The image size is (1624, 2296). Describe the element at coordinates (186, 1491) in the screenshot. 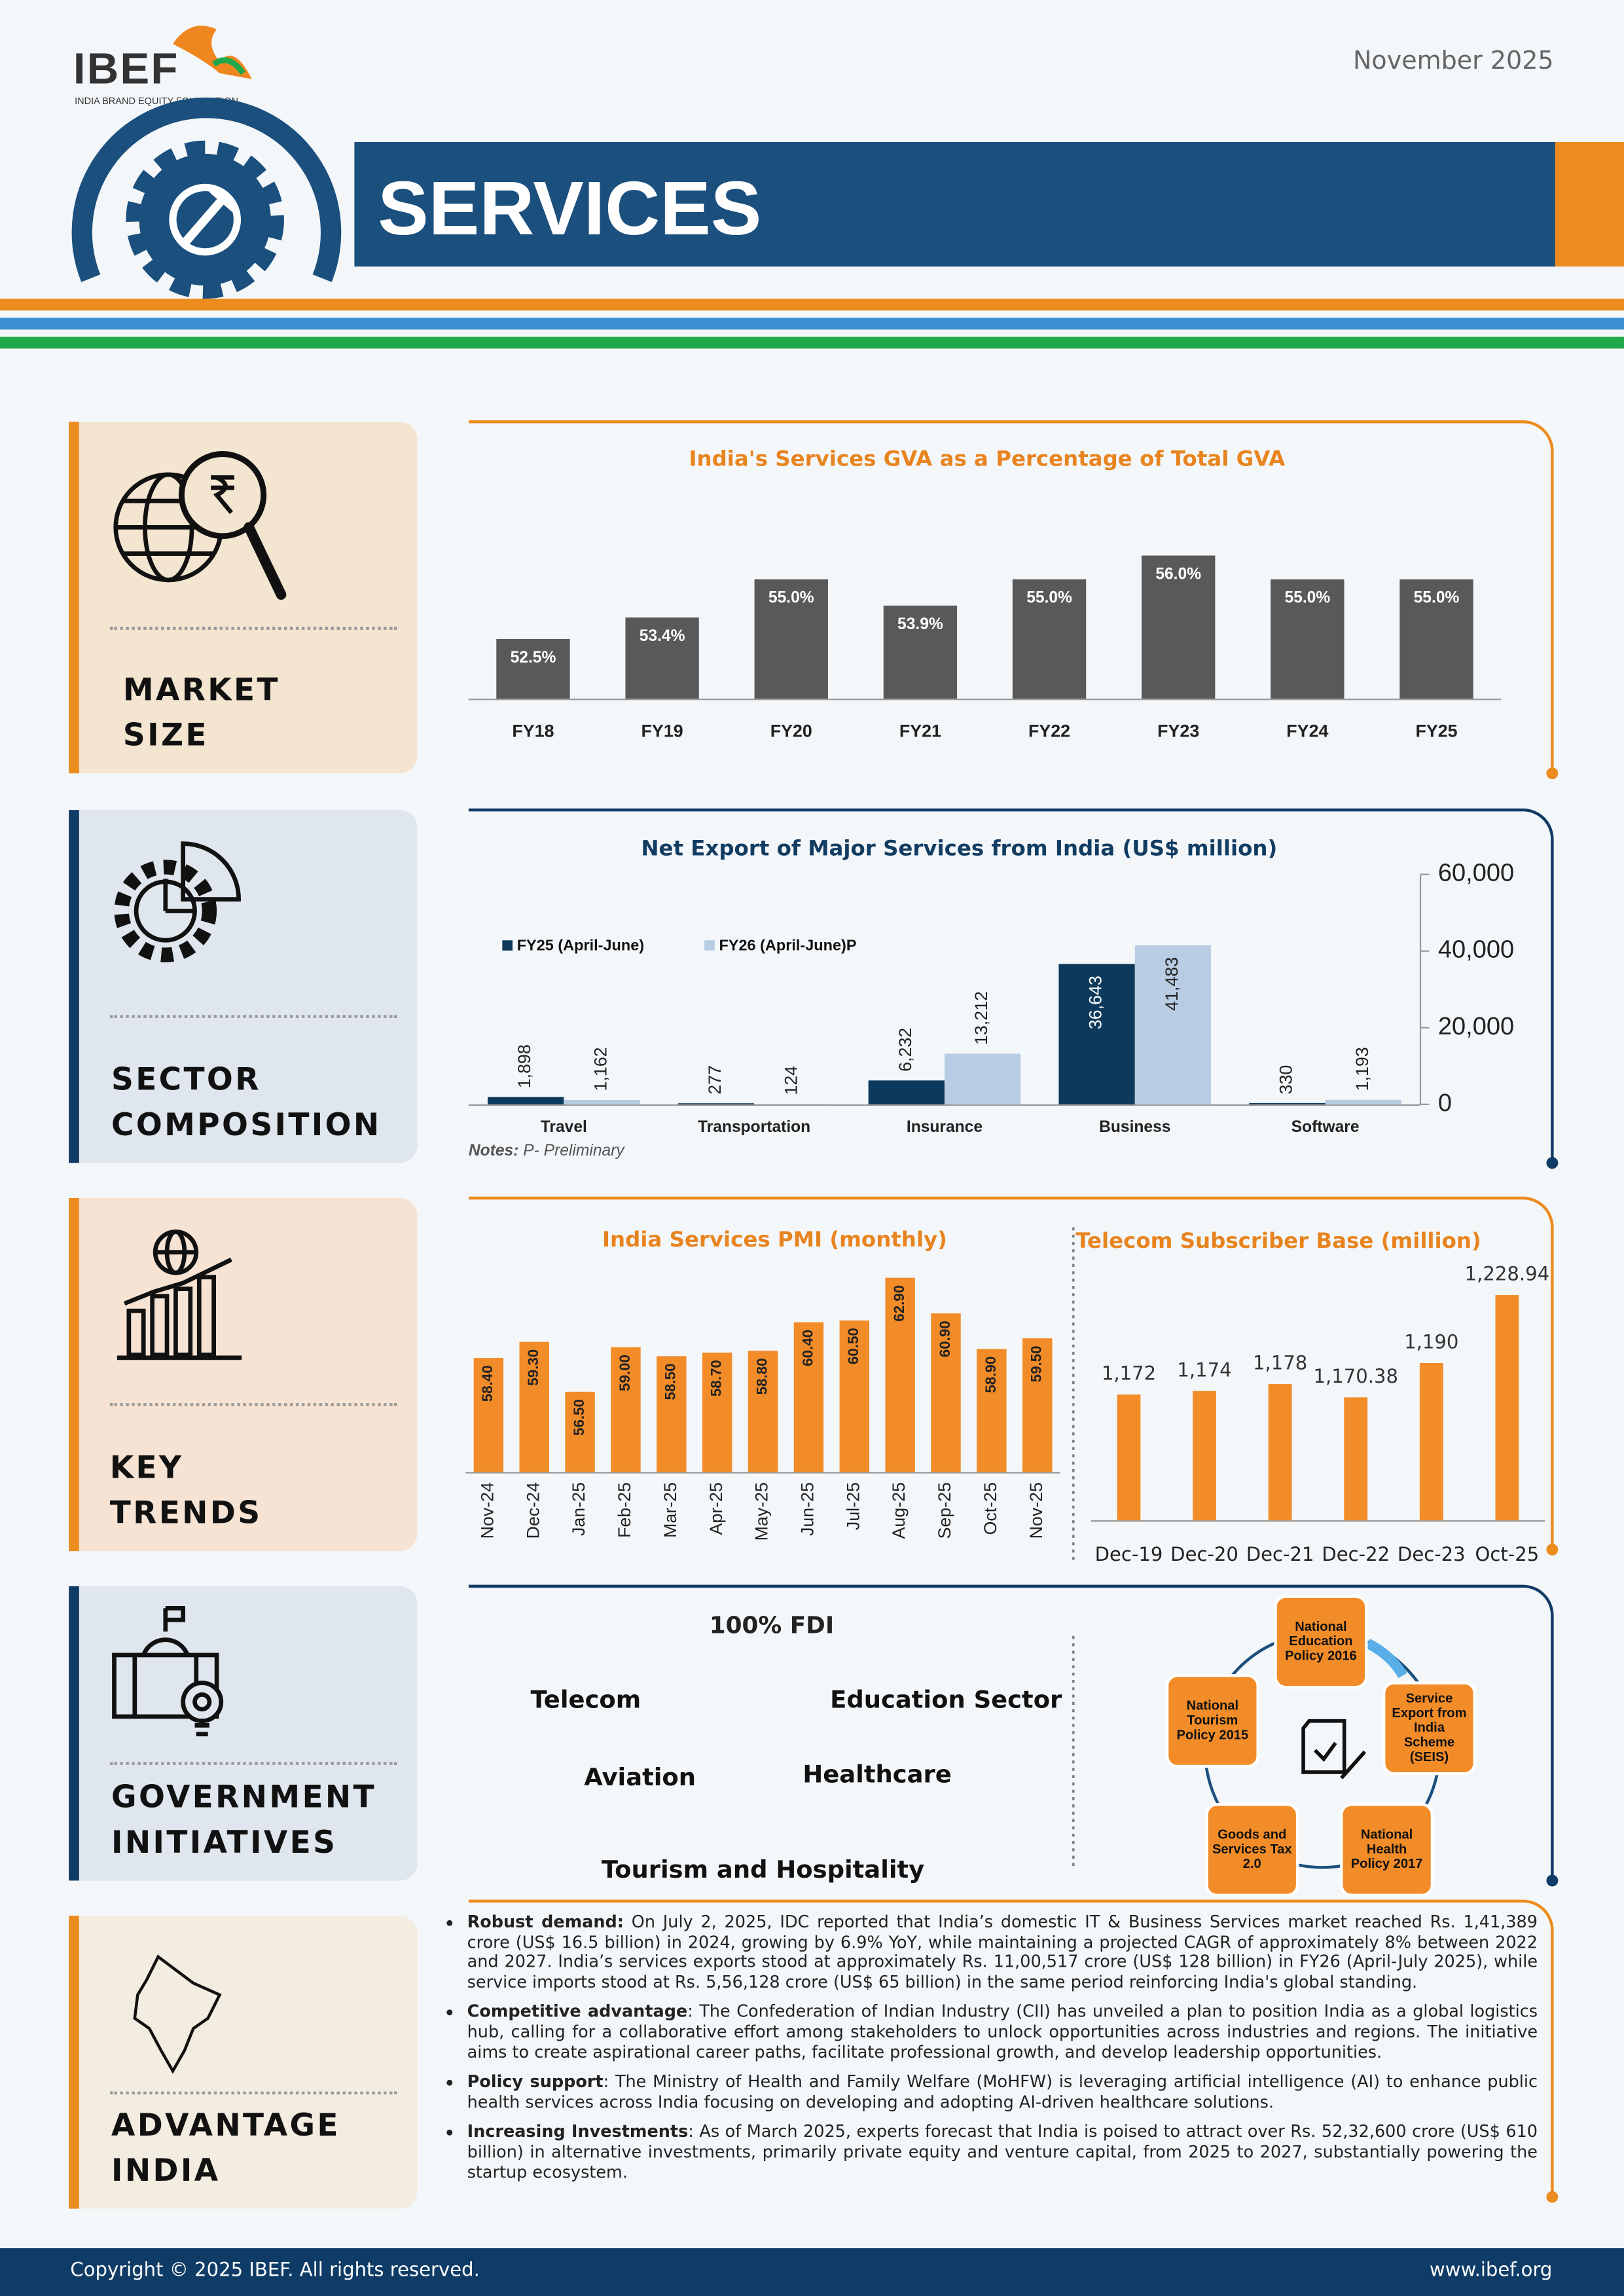

I see `section-label: KEY TRENDS` at that location.